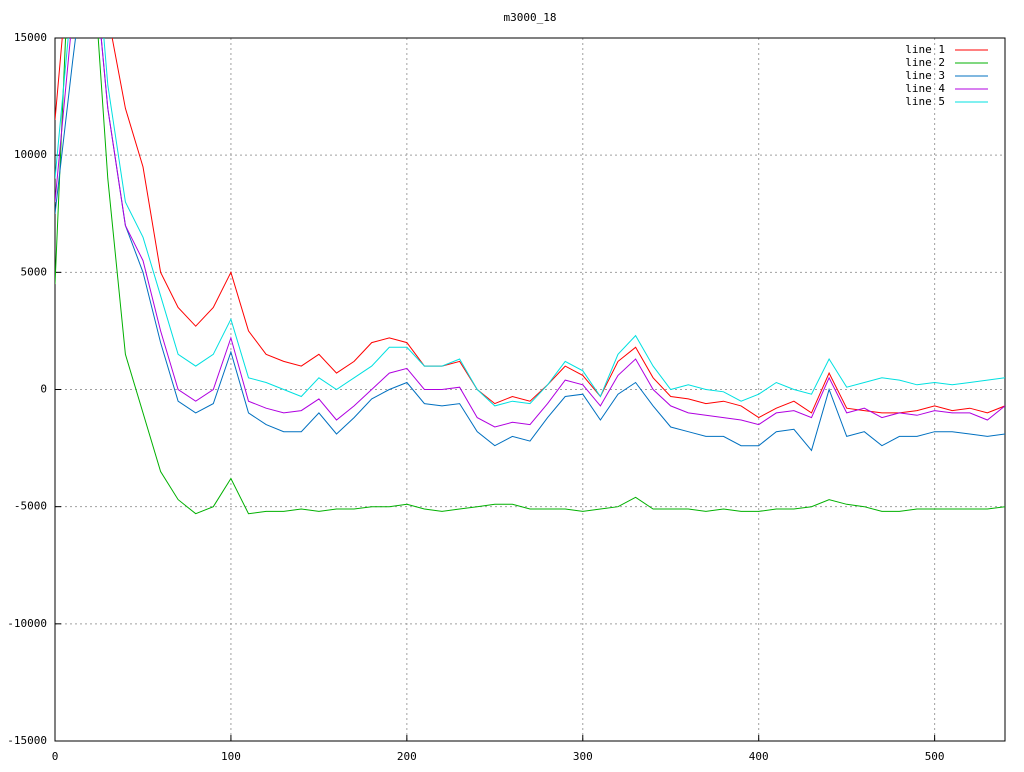  What do you see at coordinates (530, 17) in the screenshot?
I see `chart-title: m3000_18` at bounding box center [530, 17].